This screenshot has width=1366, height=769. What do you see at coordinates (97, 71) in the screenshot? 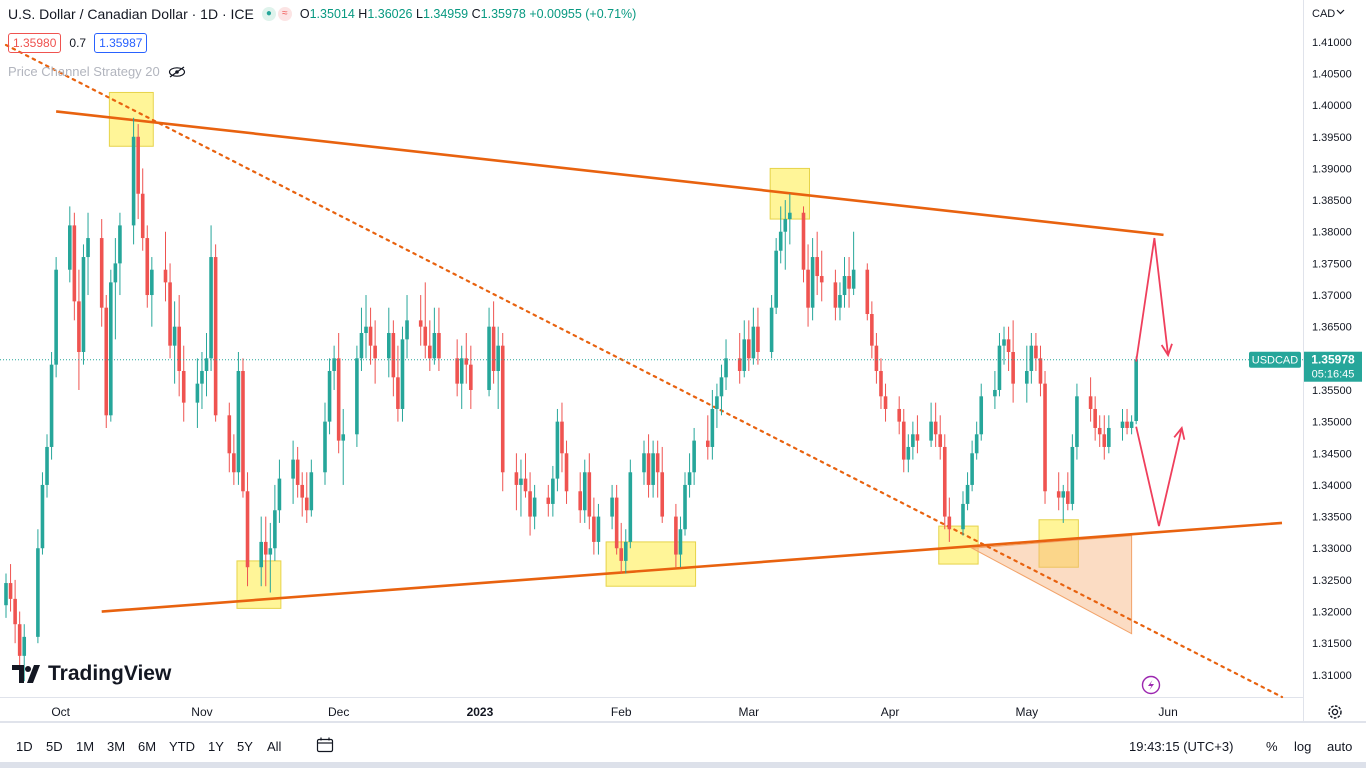
I see `indicator-legend: Price Channel Strategy 20` at bounding box center [97, 71].